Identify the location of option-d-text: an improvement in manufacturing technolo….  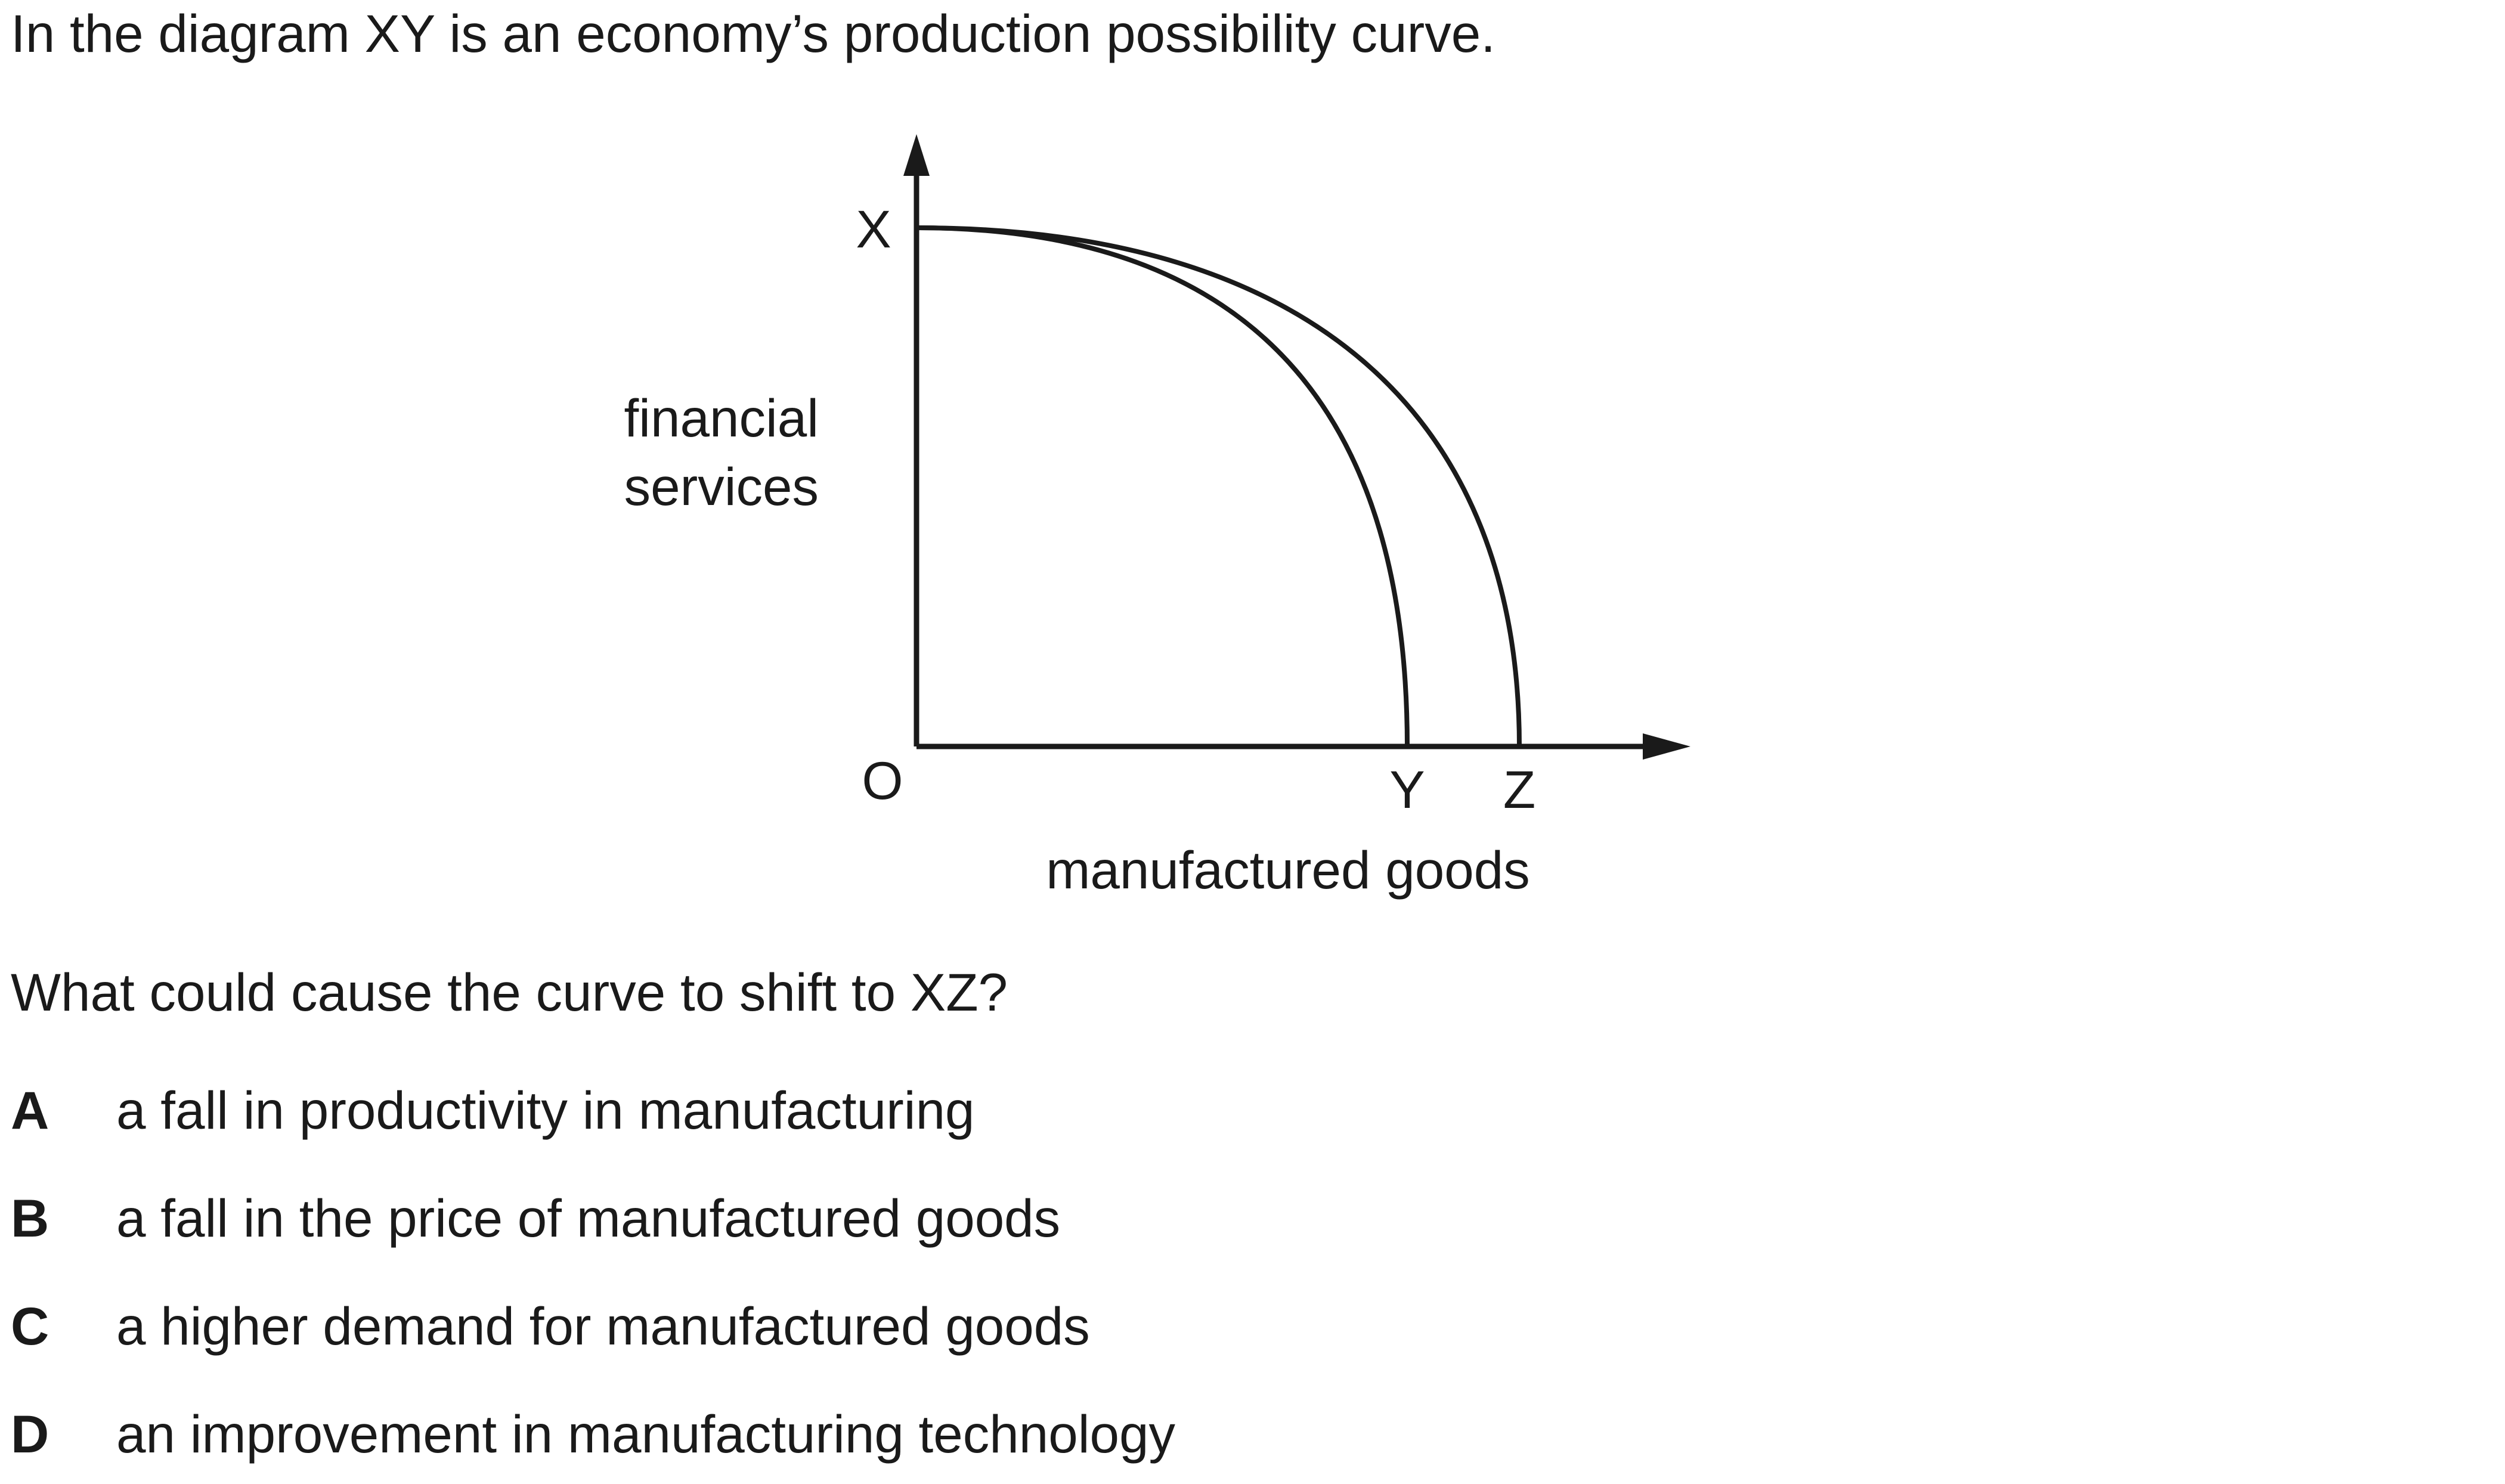
(646, 1434).